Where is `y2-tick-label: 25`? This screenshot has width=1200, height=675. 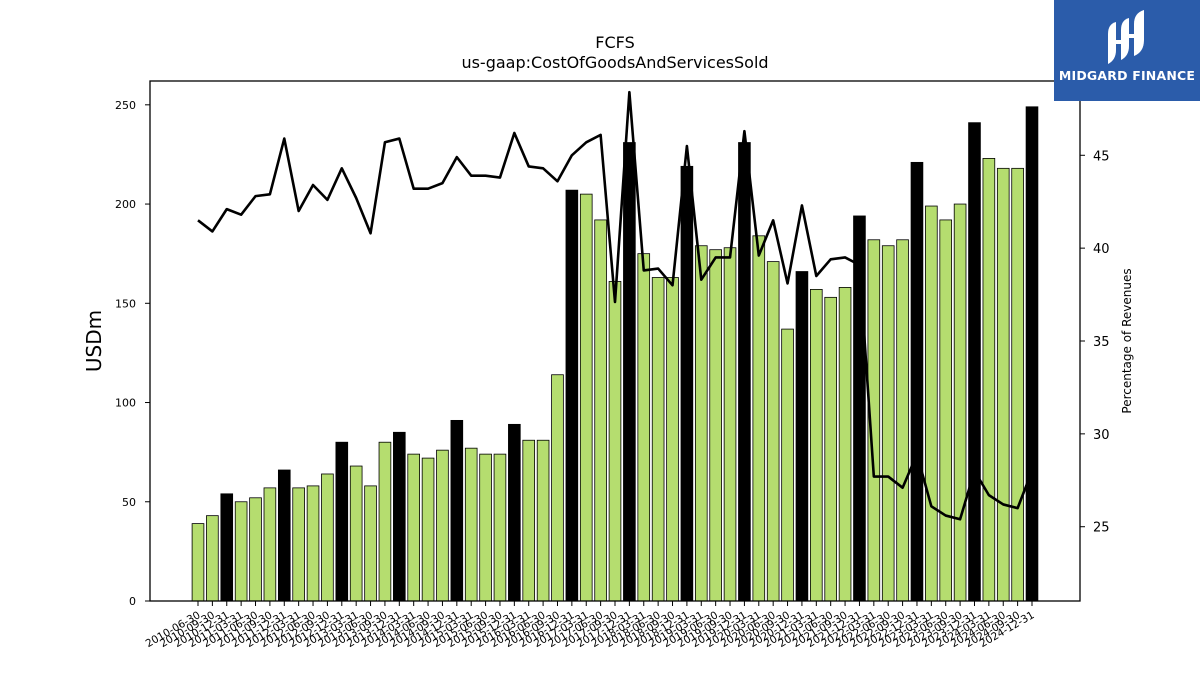 y2-tick-label: 25 is located at coordinates (1101, 528).